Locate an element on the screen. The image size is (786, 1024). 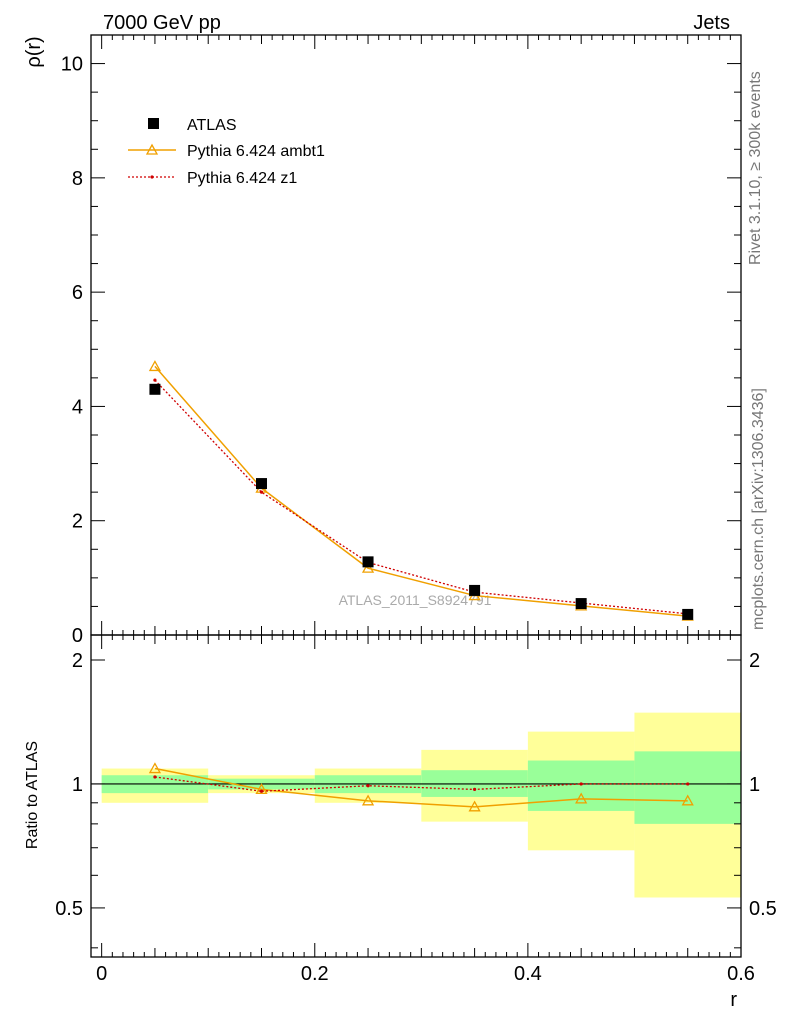
legend-label-z1: Pythia 6.424 z1 is located at coordinates (242, 178).